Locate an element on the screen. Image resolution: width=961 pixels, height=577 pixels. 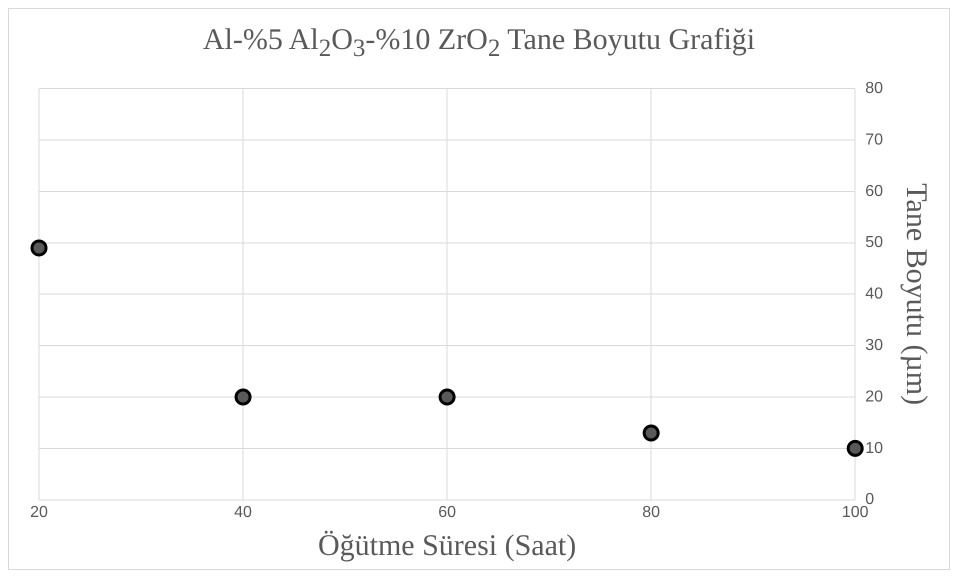
x-tick-label: 80 is located at coordinates (651, 512).